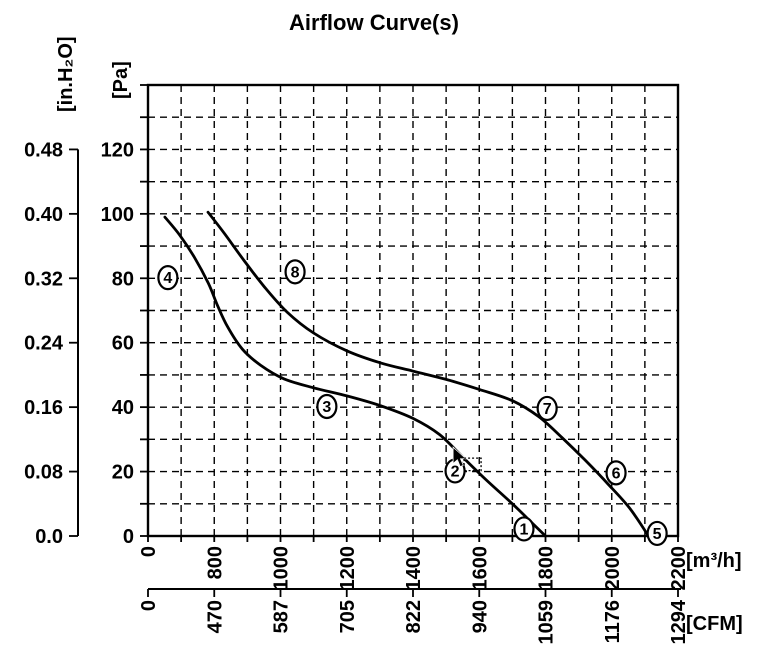 The height and width of the screenshot is (662, 765). I want to click on curve-marker-label-7: 7, so click(547, 409).